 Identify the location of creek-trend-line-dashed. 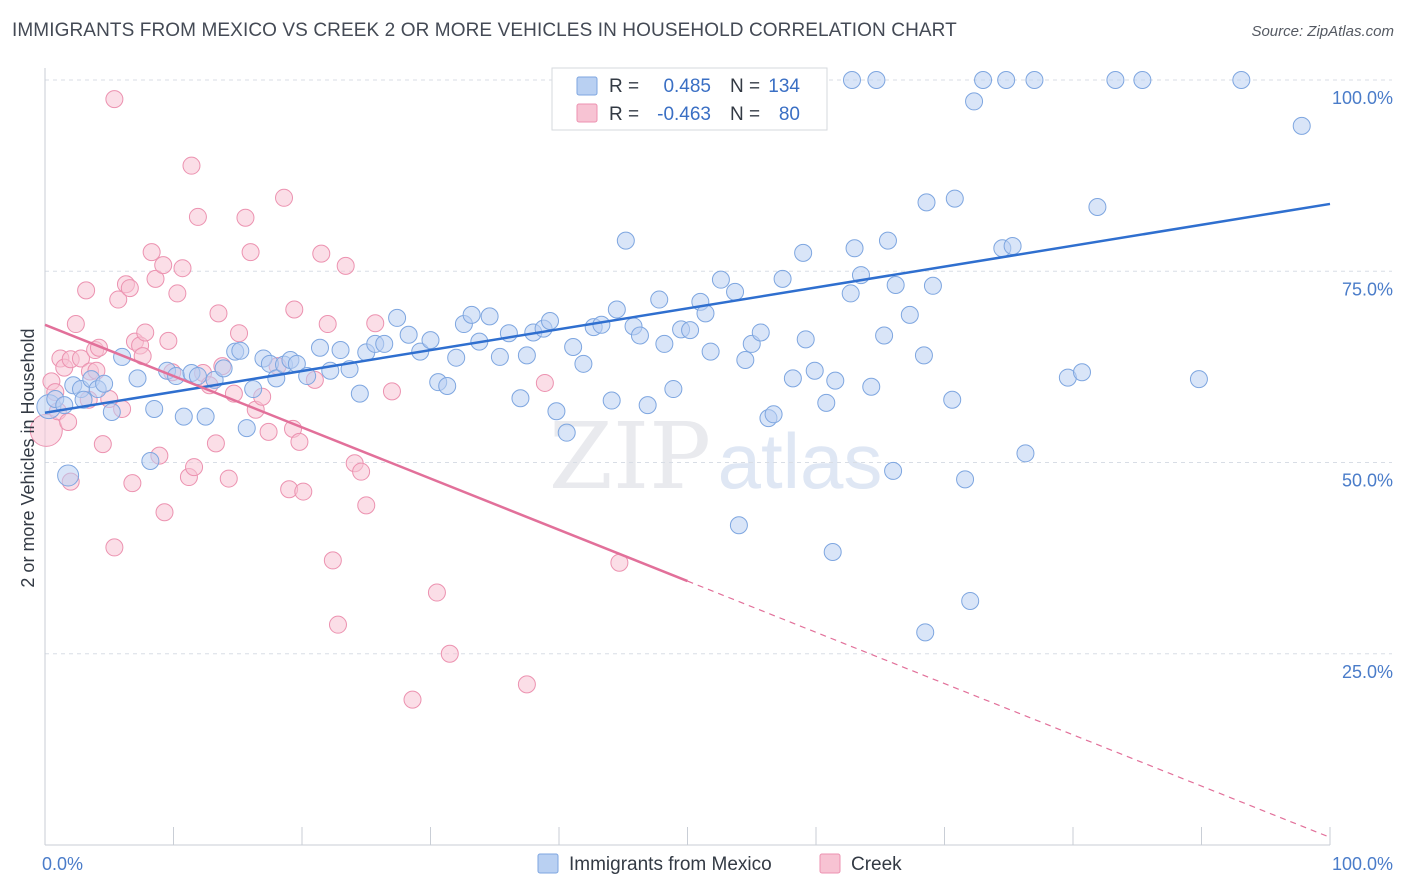
(1009, 709).